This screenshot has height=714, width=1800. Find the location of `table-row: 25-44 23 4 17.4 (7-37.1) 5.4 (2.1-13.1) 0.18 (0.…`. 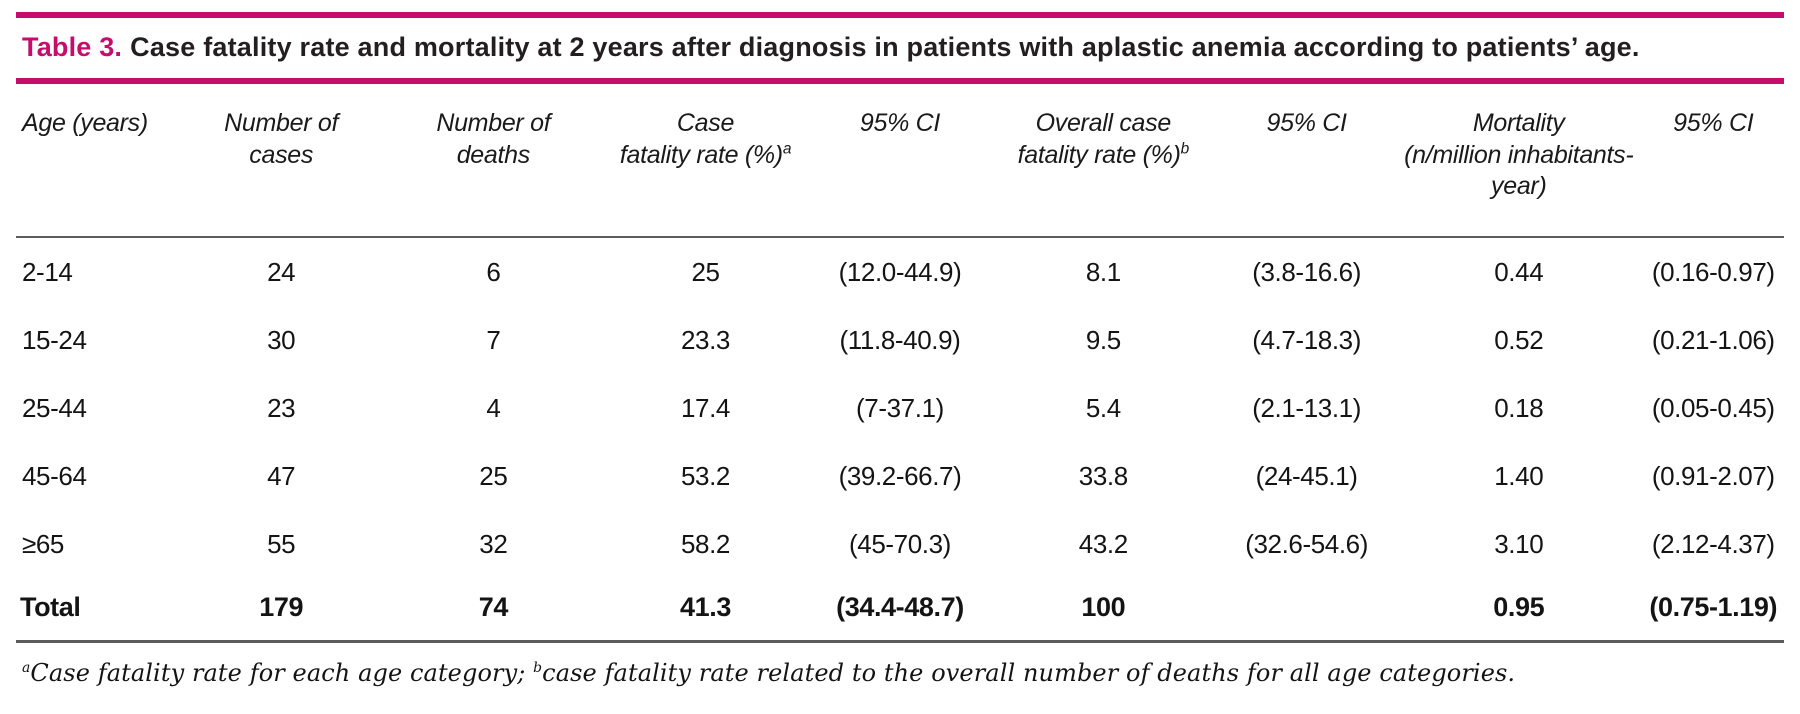

table-row: 25-44 23 4 17.4 (7-37.1) 5.4 (2.1-13.1) 0.18 (0.… is located at coordinates (900, 408).